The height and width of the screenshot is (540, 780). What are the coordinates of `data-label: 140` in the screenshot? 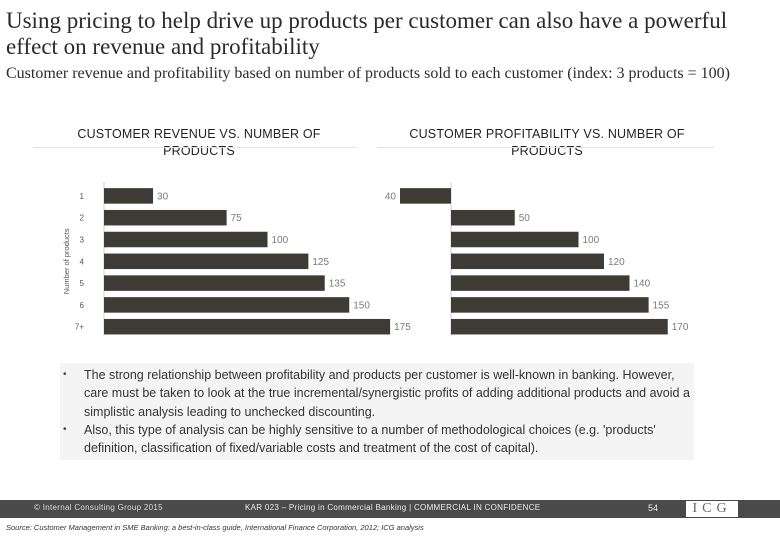 It's located at (642, 284).